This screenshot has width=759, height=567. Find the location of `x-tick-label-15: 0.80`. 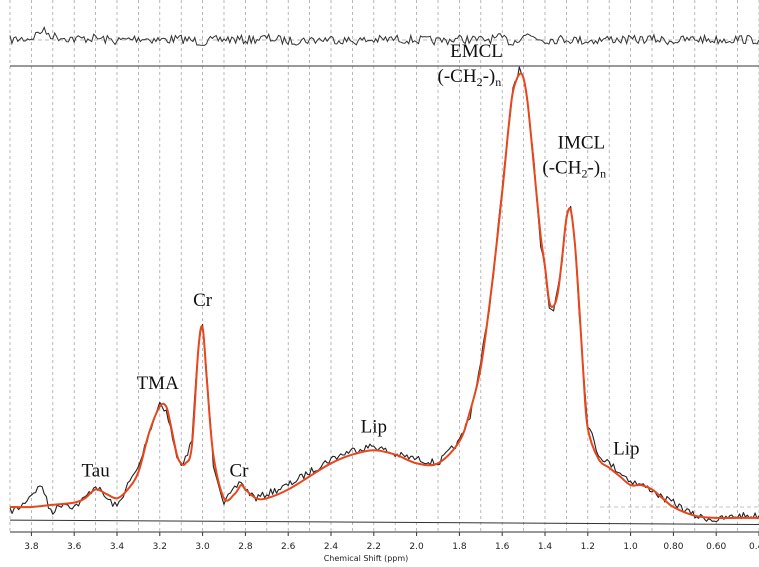

x-tick-label-15: 0.80 is located at coordinates (673, 547).